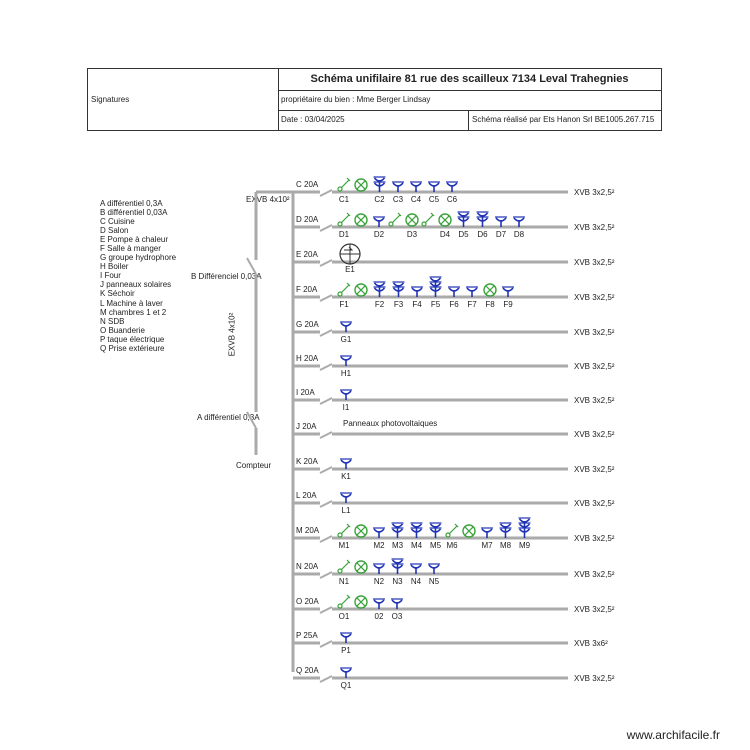 The width and height of the screenshot is (750, 750). I want to click on device-label: O3, so click(397, 616).